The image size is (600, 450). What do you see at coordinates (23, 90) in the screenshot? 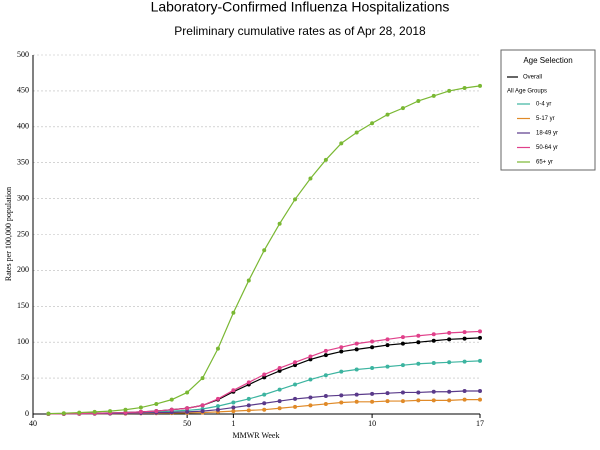
I see `y-tick-label: 450` at bounding box center [23, 90].